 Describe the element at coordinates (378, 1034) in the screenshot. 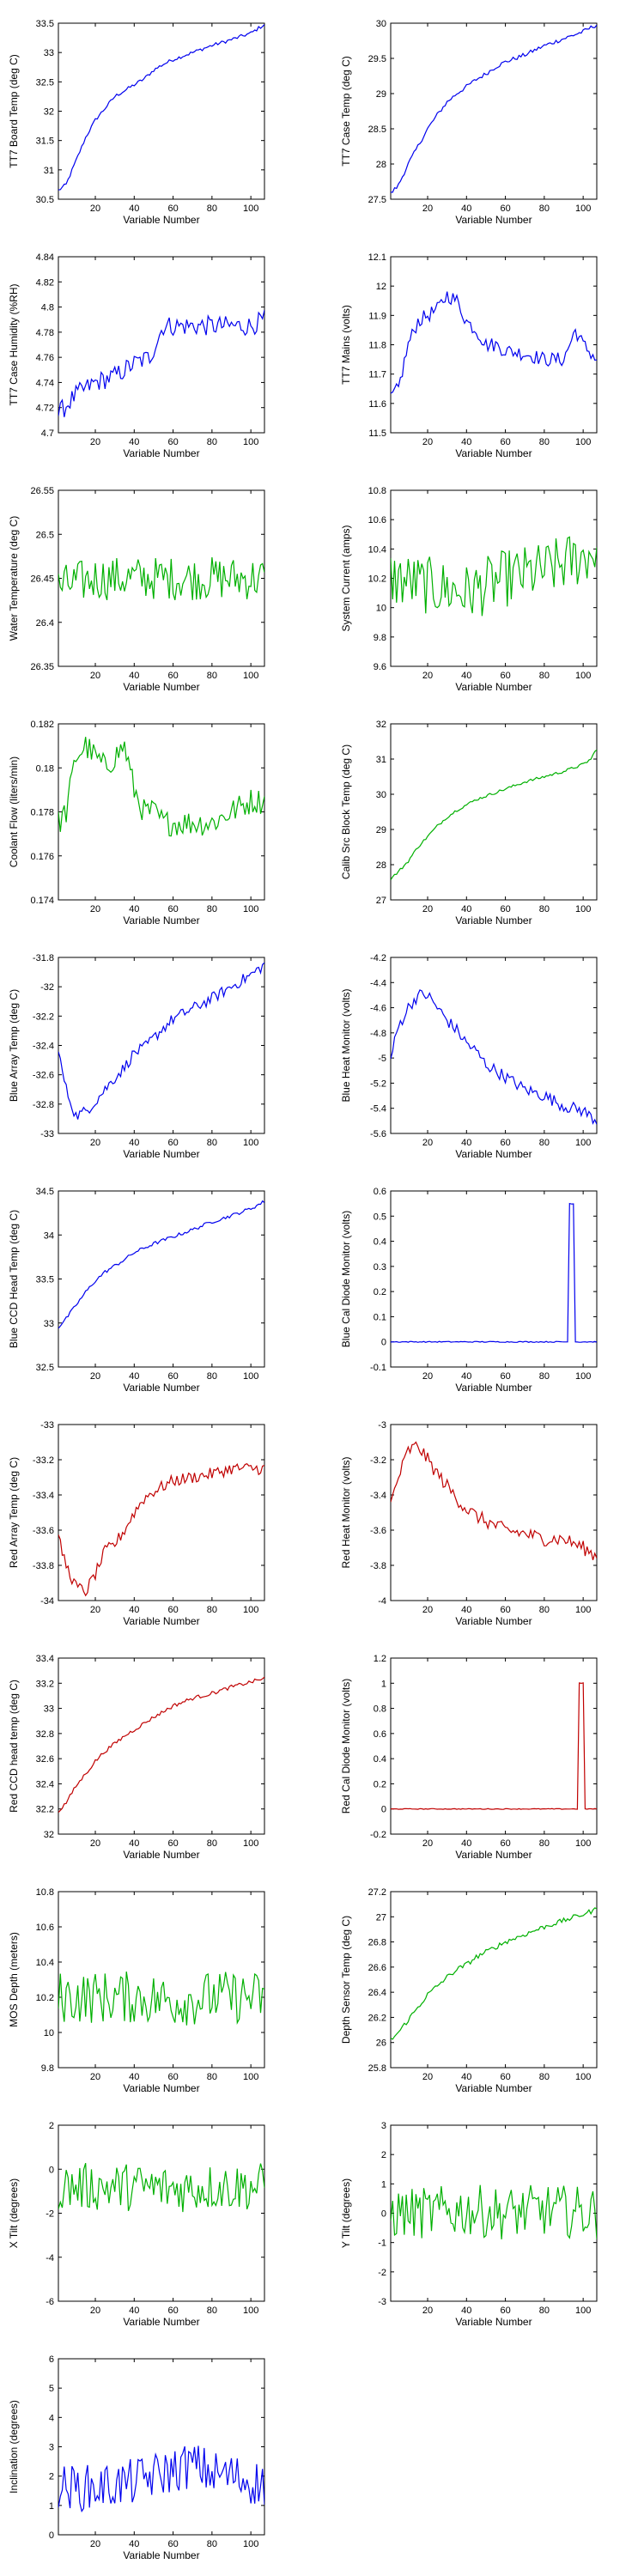

I see `y-tick-label: -4.8` at that location.